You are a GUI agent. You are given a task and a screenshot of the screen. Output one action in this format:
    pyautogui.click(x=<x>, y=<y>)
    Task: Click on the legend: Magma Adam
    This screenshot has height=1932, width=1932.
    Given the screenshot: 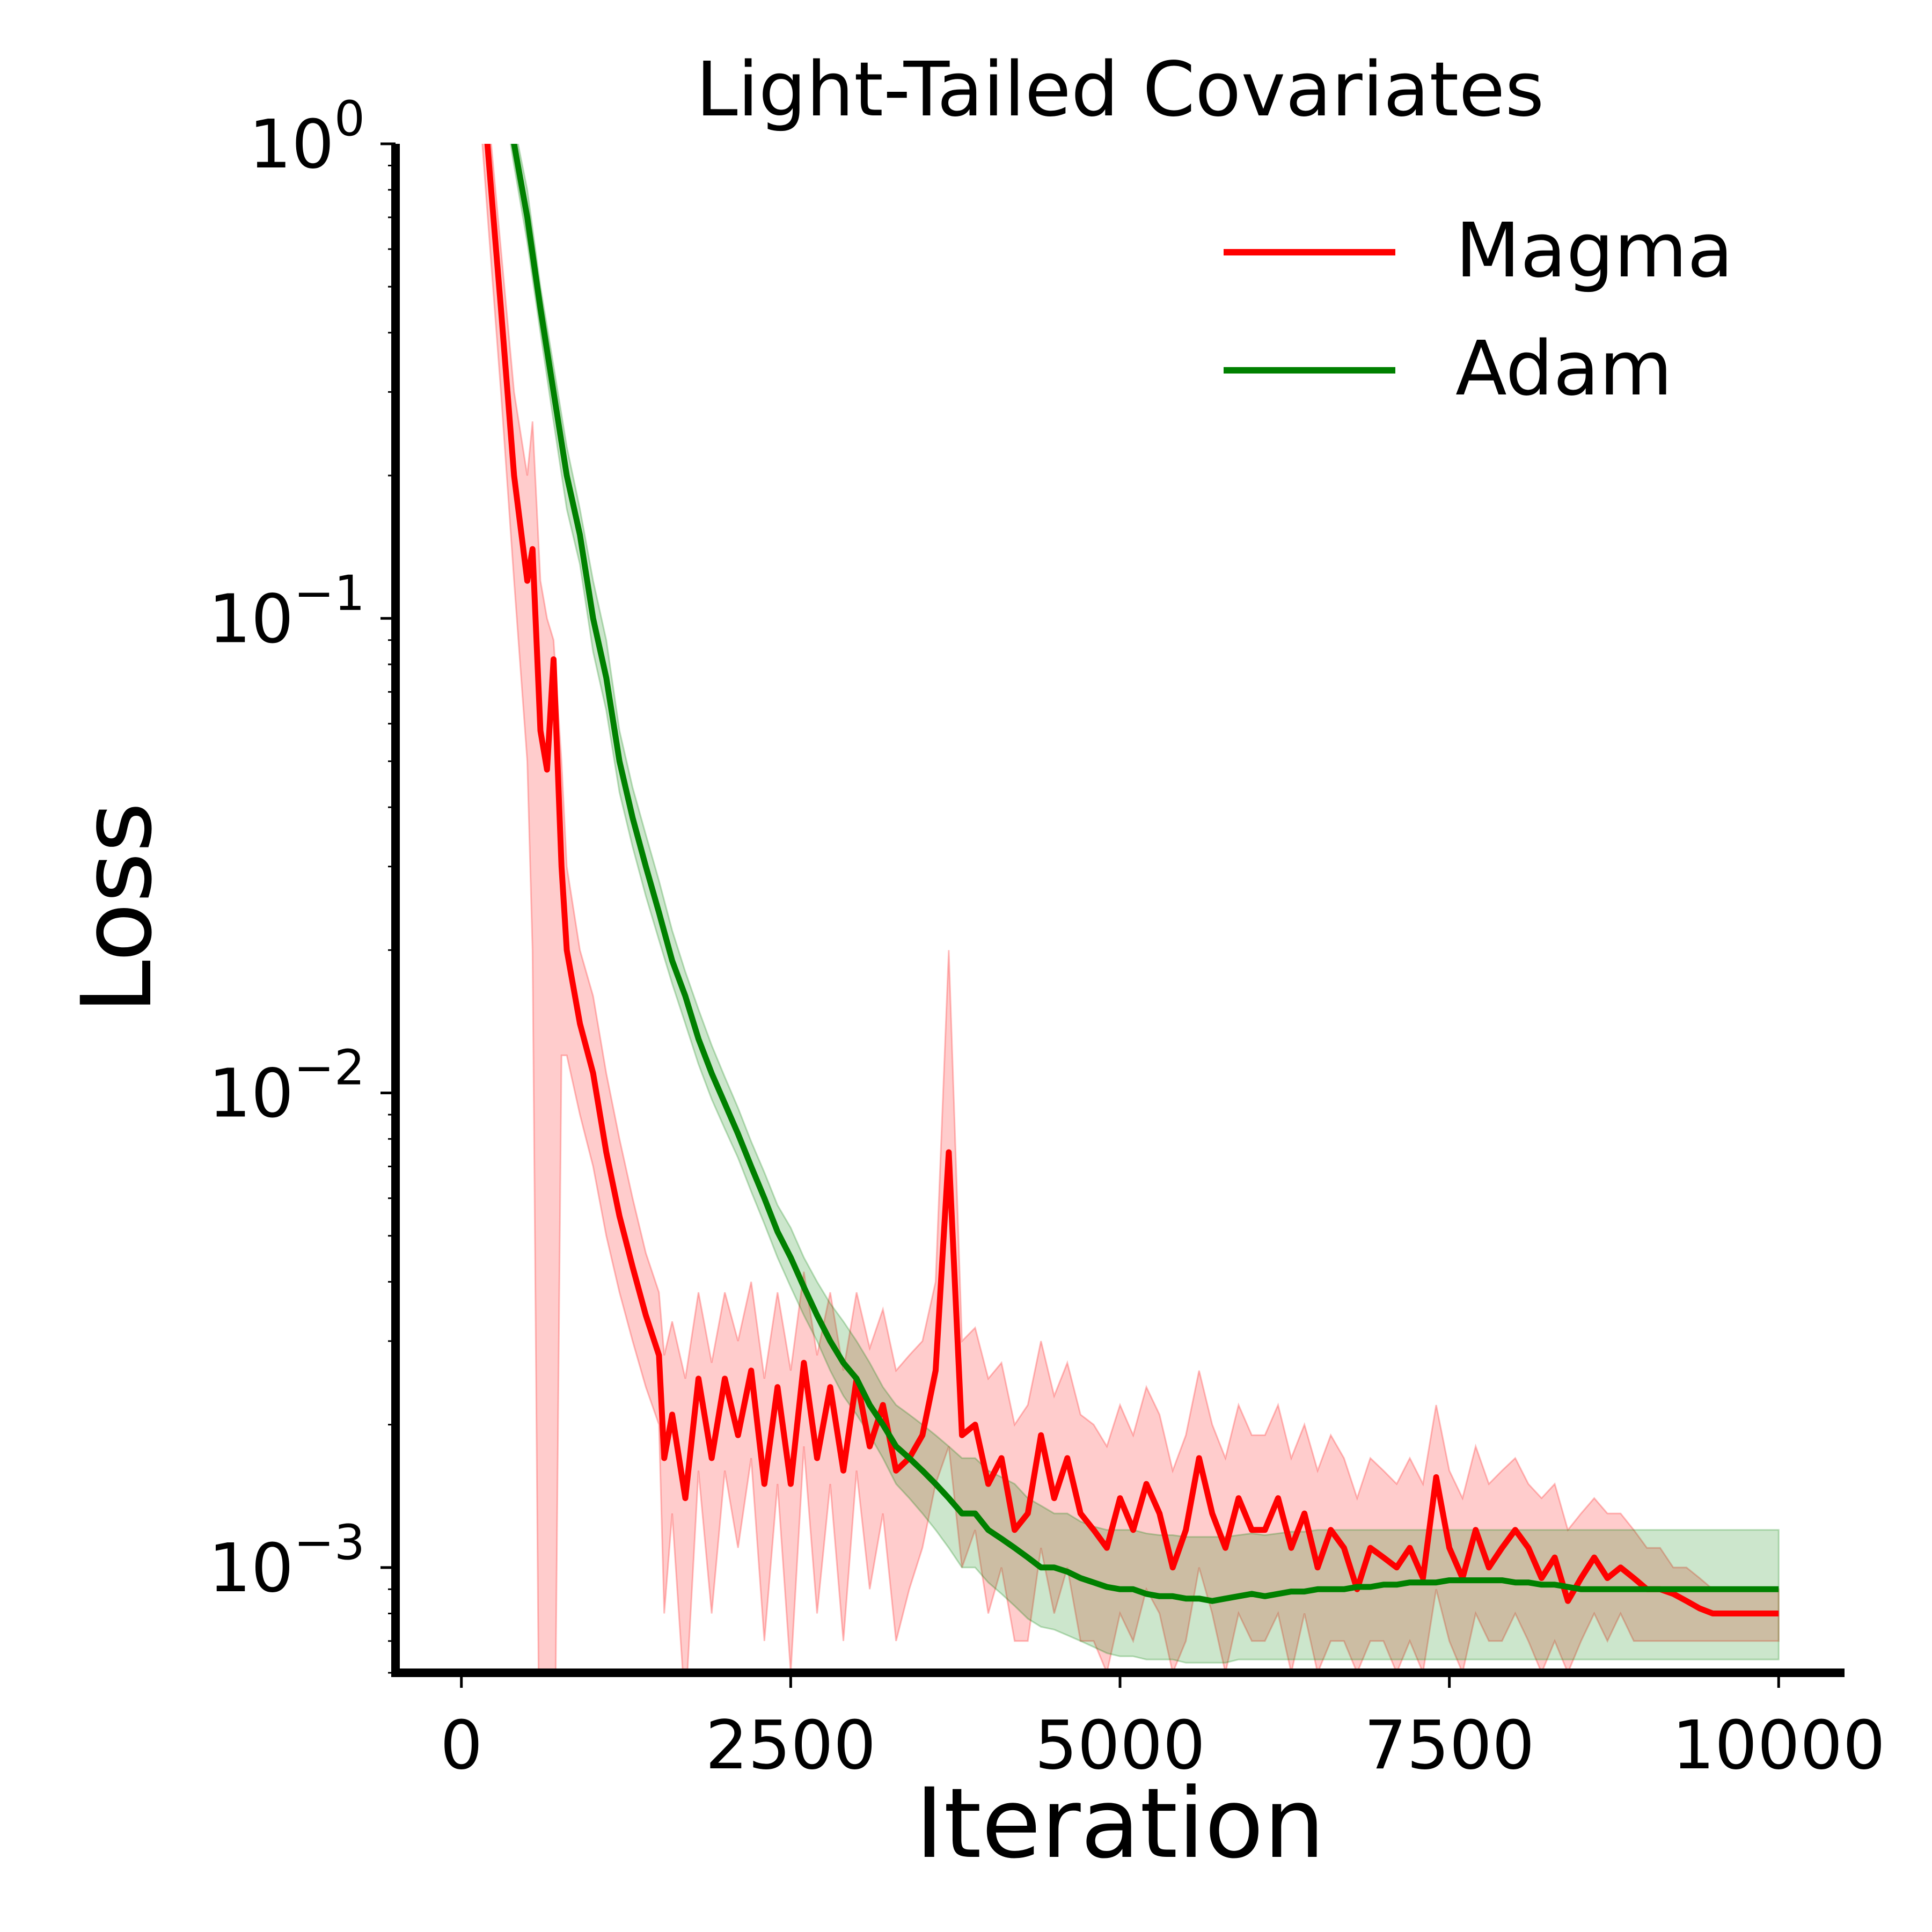 What is the action you would take?
    pyautogui.click(x=1478, y=310)
    